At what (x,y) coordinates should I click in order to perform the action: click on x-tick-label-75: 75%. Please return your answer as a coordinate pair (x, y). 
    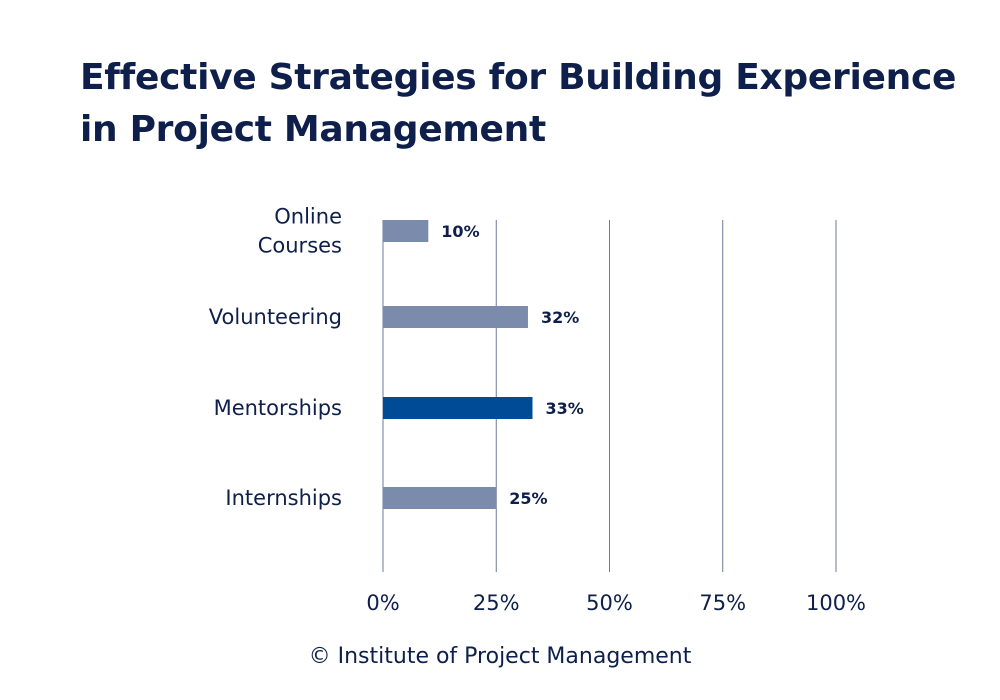
    Looking at the image, I should click on (722, 603).